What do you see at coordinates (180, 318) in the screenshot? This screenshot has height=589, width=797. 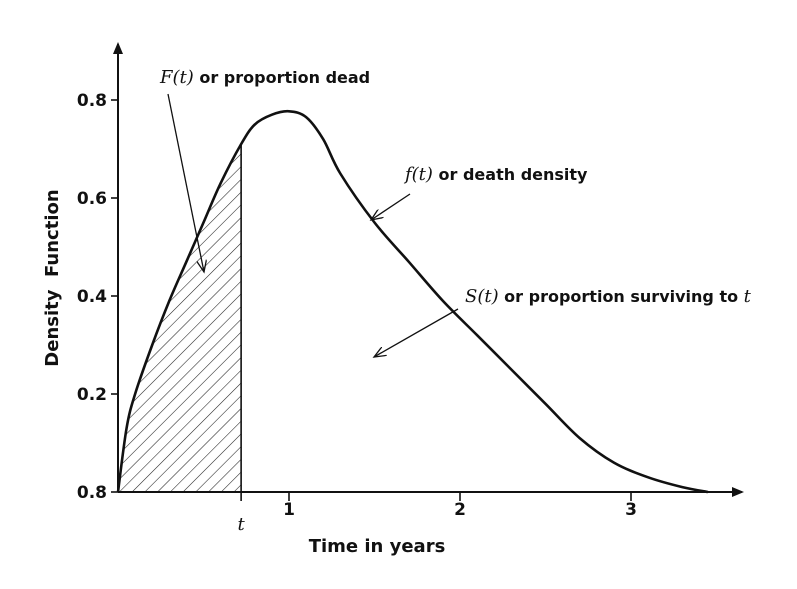 I see `proportion-dead-shaded-area` at bounding box center [180, 318].